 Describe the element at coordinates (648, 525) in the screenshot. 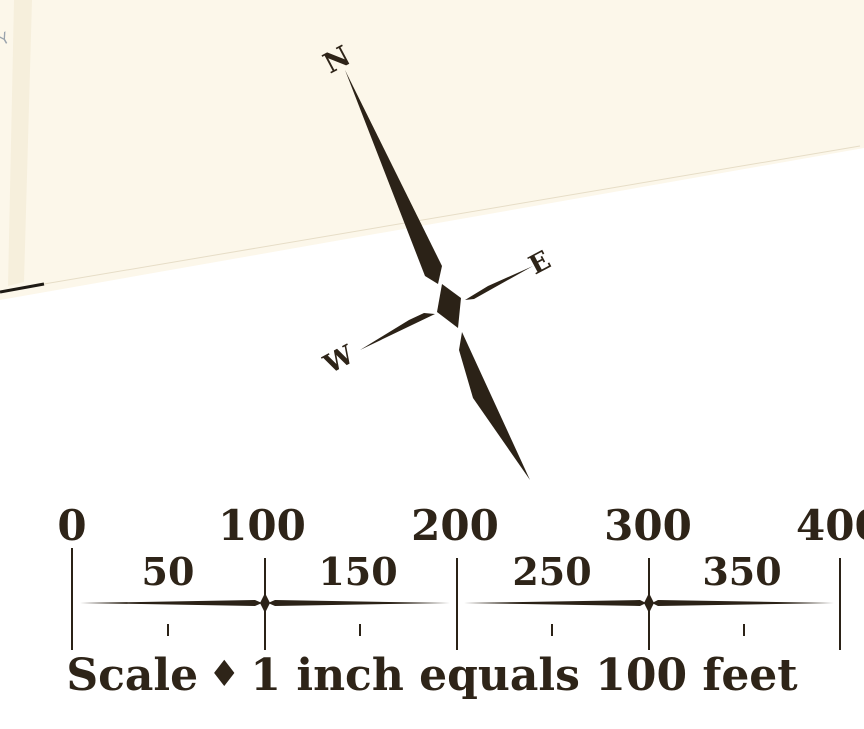

I see `scale-label-300: 300` at that location.